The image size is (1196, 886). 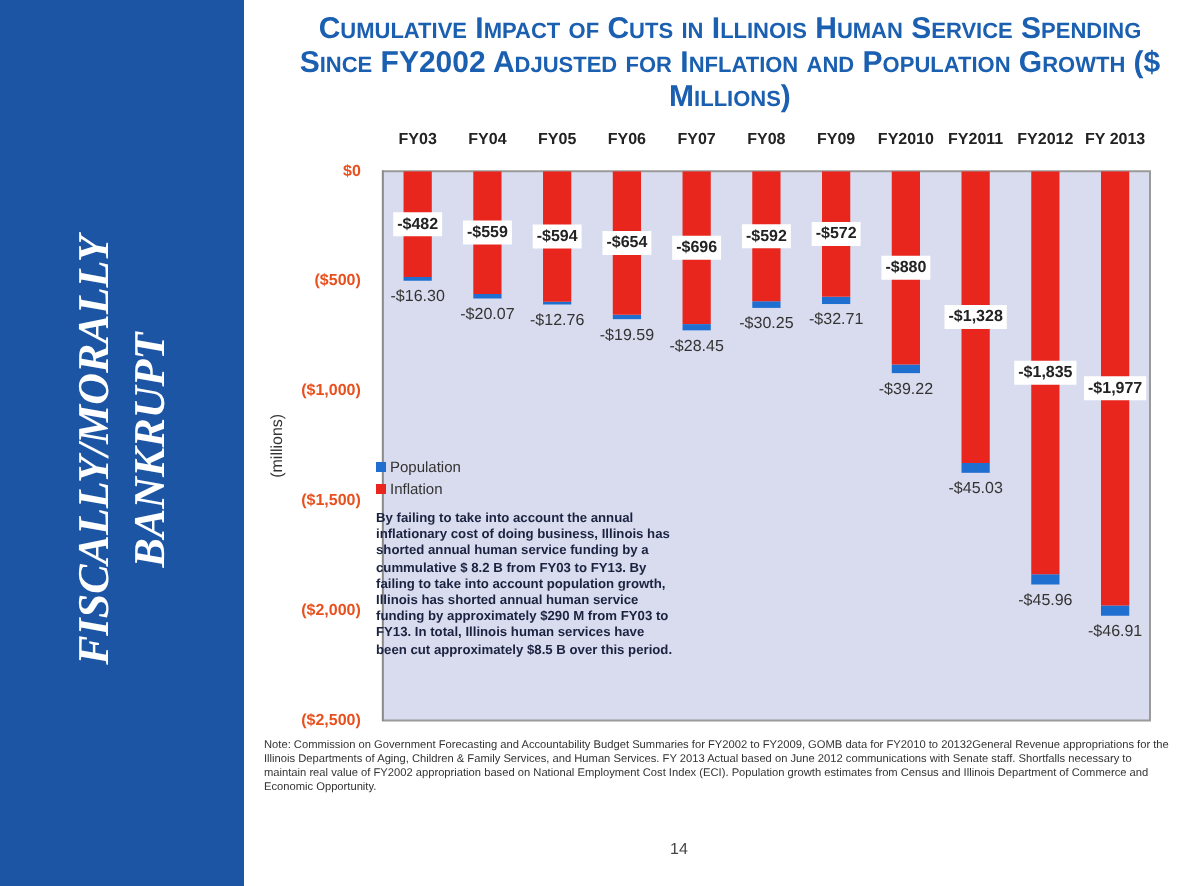 I want to click on data-label: -$654, so click(x=627, y=242).